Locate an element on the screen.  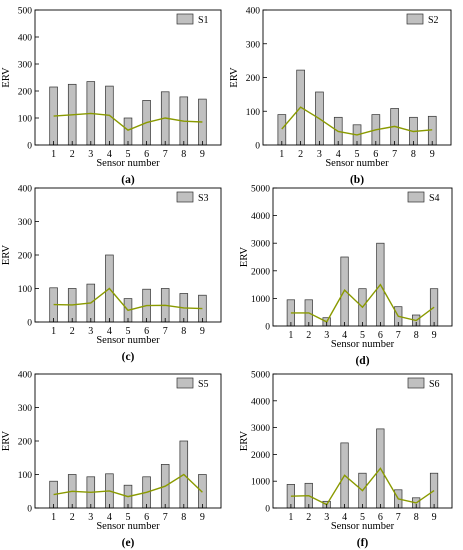
panel-label: (c) is located at coordinates (128, 357).